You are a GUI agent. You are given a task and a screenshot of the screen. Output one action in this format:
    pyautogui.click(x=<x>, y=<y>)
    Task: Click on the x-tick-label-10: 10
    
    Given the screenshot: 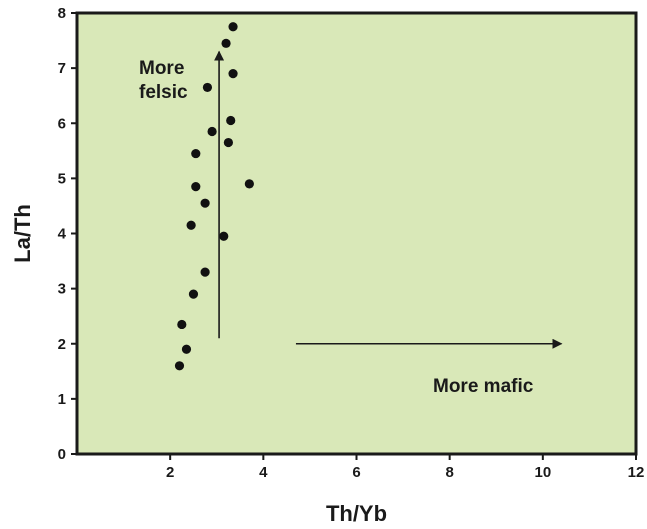 What is the action you would take?
    pyautogui.click(x=542, y=472)
    